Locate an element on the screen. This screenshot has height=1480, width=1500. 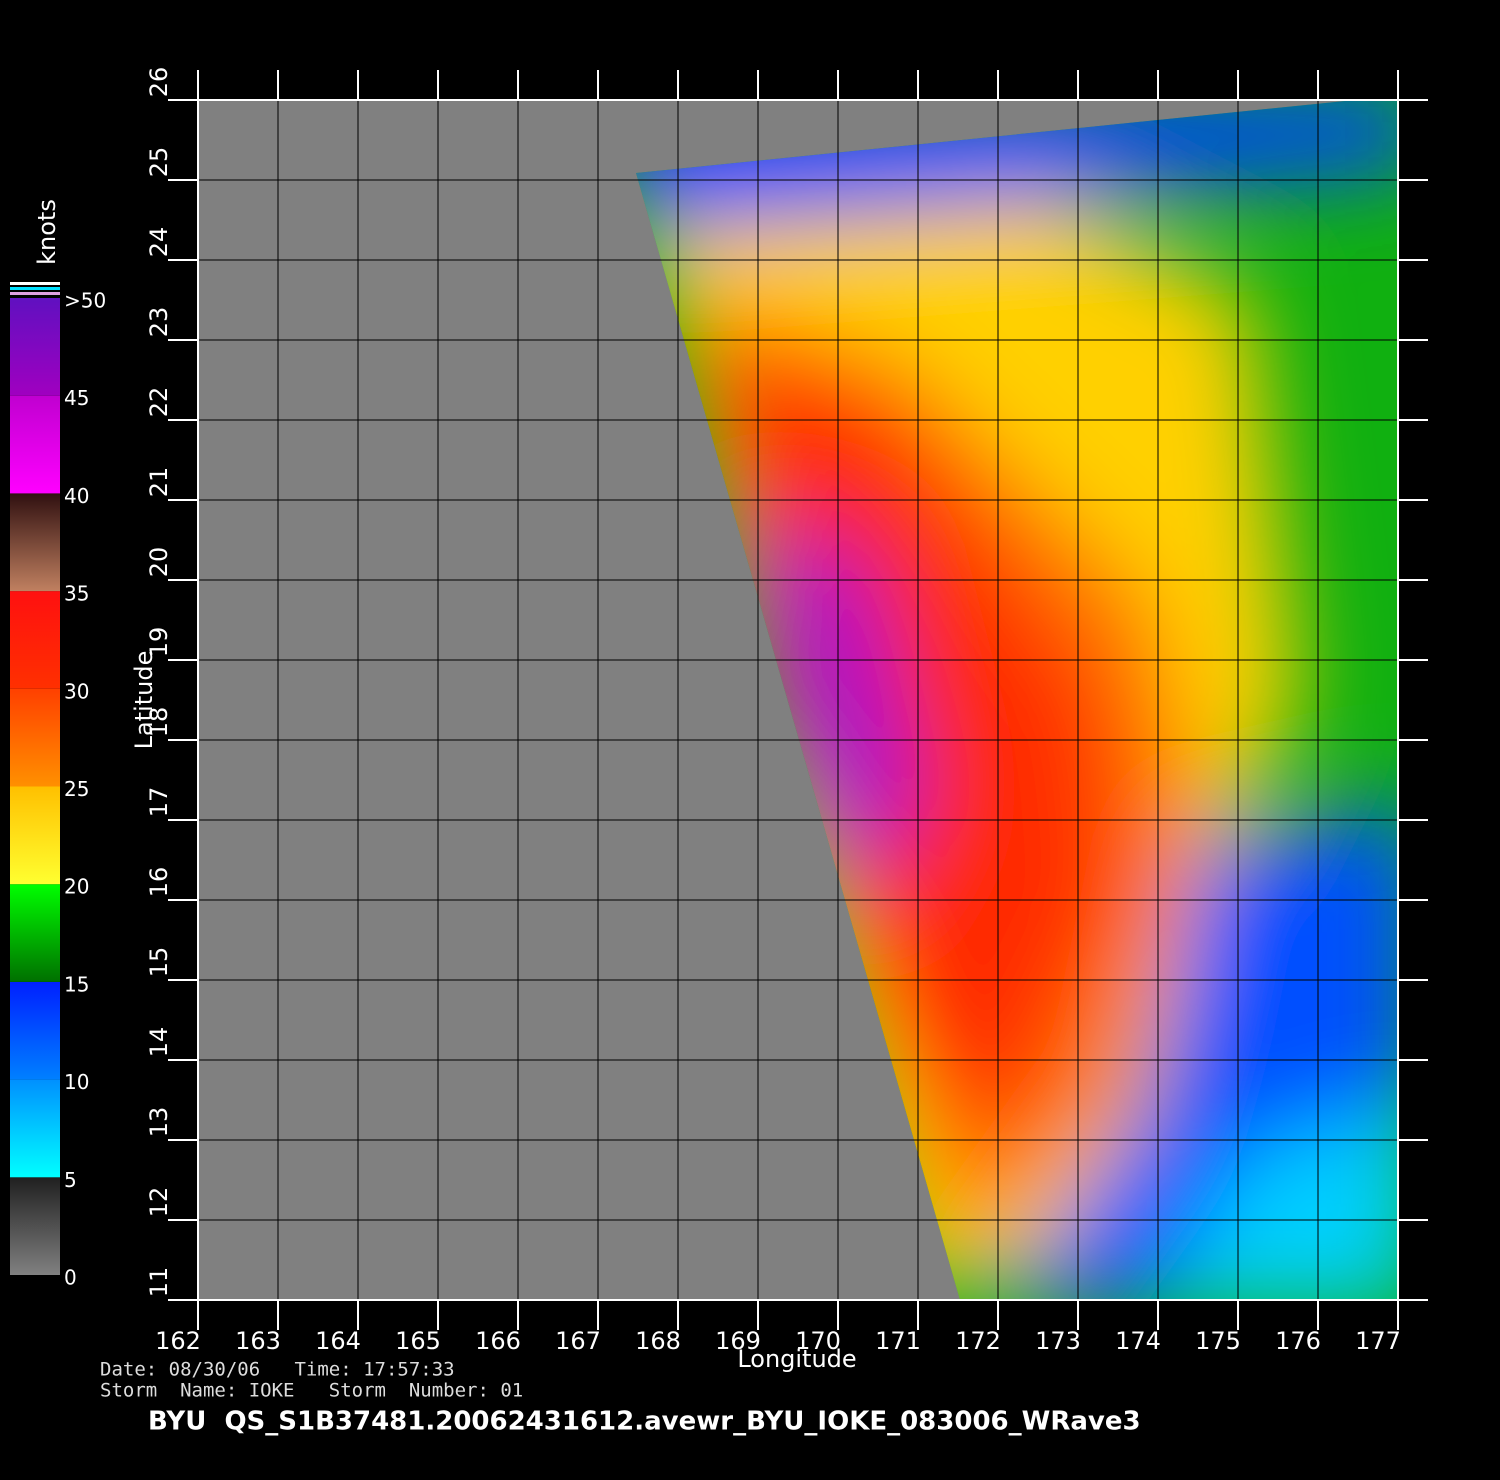
colorbar-label: 40 is located at coordinates (76, 496).